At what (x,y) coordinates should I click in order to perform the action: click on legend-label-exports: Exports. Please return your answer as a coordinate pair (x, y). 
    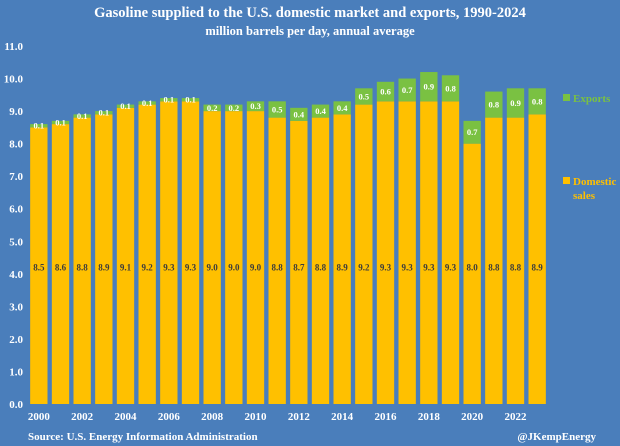
    Looking at the image, I should click on (592, 99).